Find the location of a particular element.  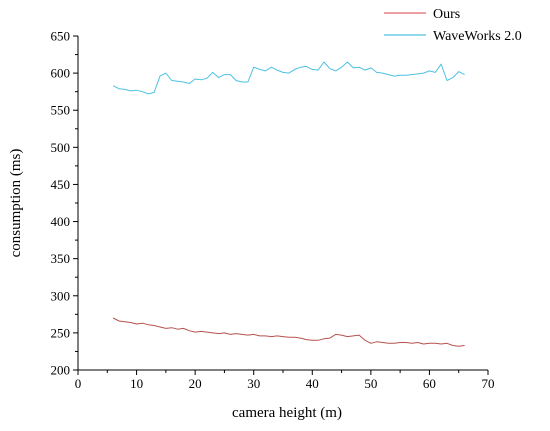

y-tick-label: 600 is located at coordinates (61, 73).